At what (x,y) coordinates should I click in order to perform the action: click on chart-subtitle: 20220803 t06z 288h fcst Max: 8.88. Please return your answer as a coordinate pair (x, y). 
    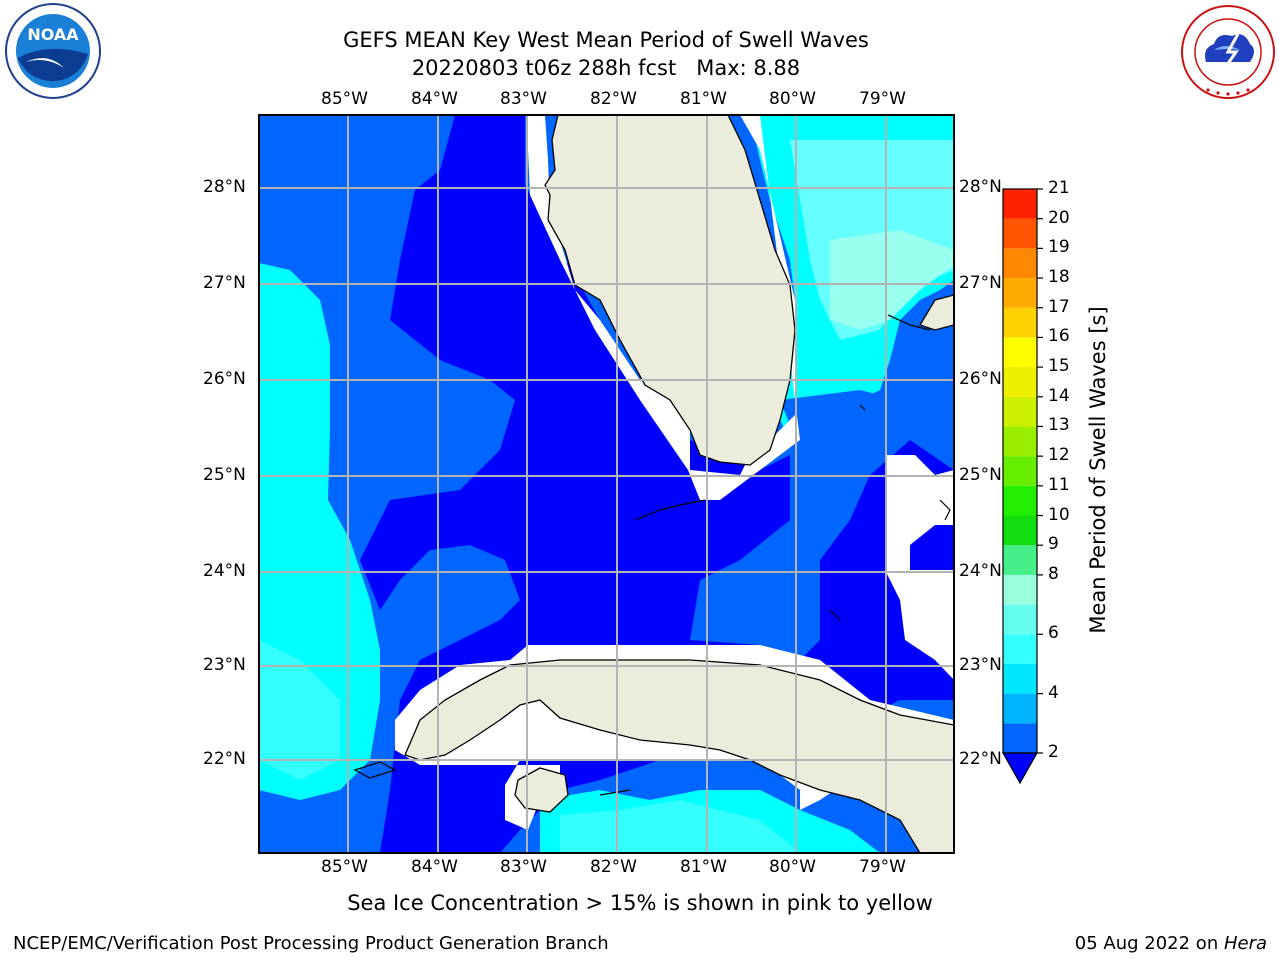
    Looking at the image, I should click on (606, 68).